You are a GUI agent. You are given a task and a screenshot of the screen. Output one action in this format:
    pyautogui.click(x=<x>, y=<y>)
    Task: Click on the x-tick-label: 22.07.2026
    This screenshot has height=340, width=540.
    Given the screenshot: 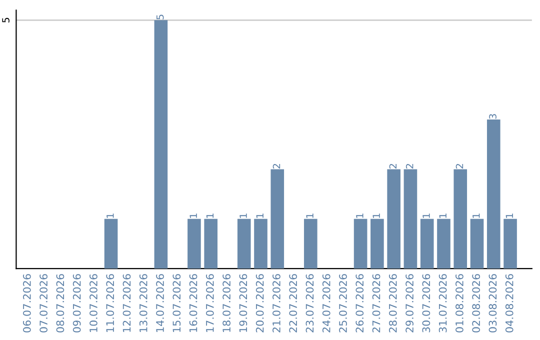 What is the action you would take?
    pyautogui.click(x=293, y=303)
    